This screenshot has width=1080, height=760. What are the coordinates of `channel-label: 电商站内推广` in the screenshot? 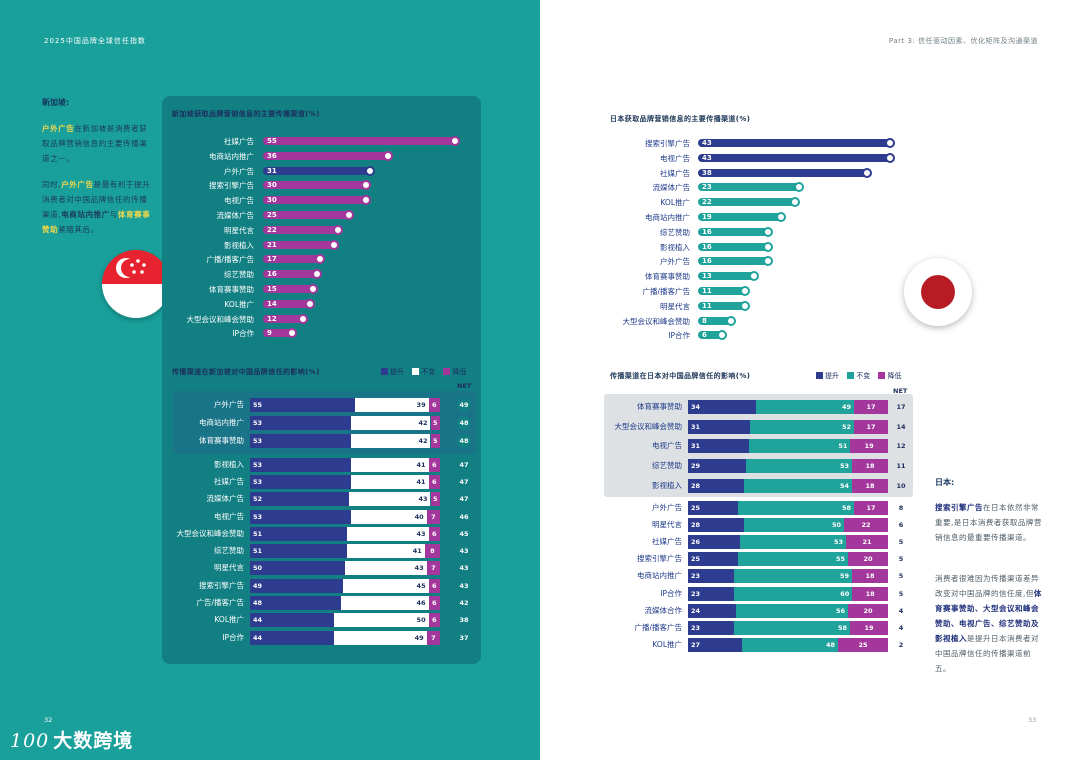 It's located at (667, 217).